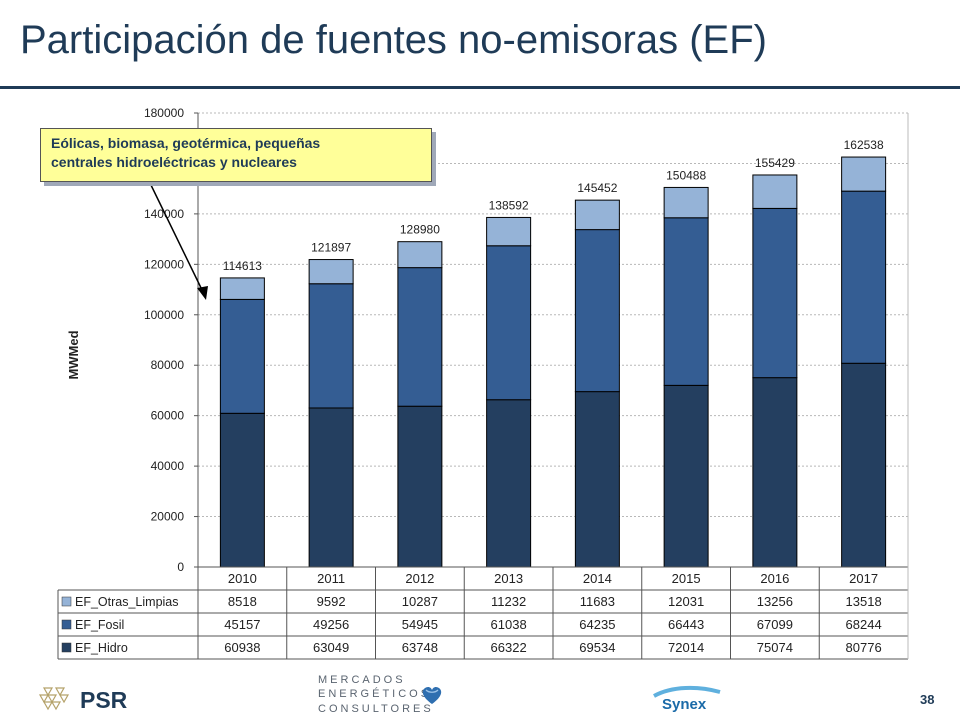 Image resolution: width=960 pixels, height=720 pixels. I want to click on table-cell: 66443, so click(686, 624).